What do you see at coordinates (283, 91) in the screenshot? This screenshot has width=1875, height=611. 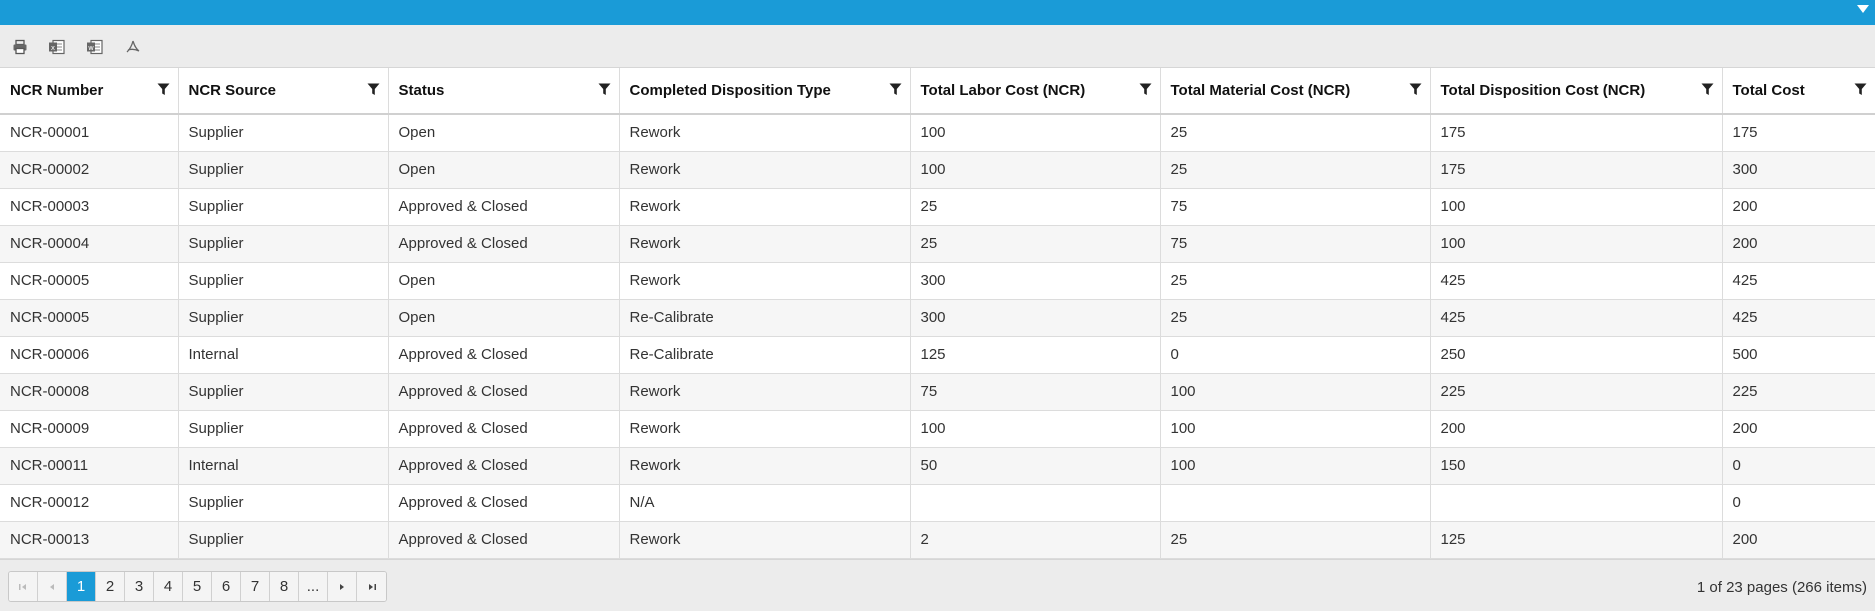 I see `column-header: NCR Source` at bounding box center [283, 91].